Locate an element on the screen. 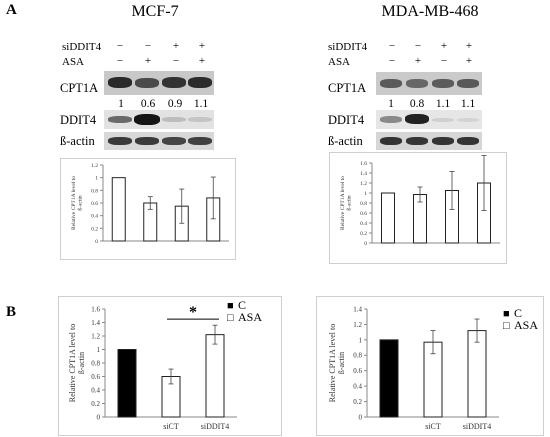 The image size is (550, 437). mda-blot-label-actin: ß-actin is located at coordinates (345, 141).